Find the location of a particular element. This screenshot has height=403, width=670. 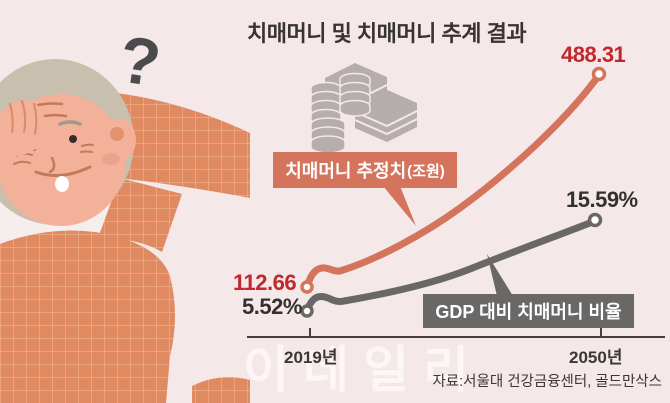

gdp-end-value: 15.59% is located at coordinates (602, 199).